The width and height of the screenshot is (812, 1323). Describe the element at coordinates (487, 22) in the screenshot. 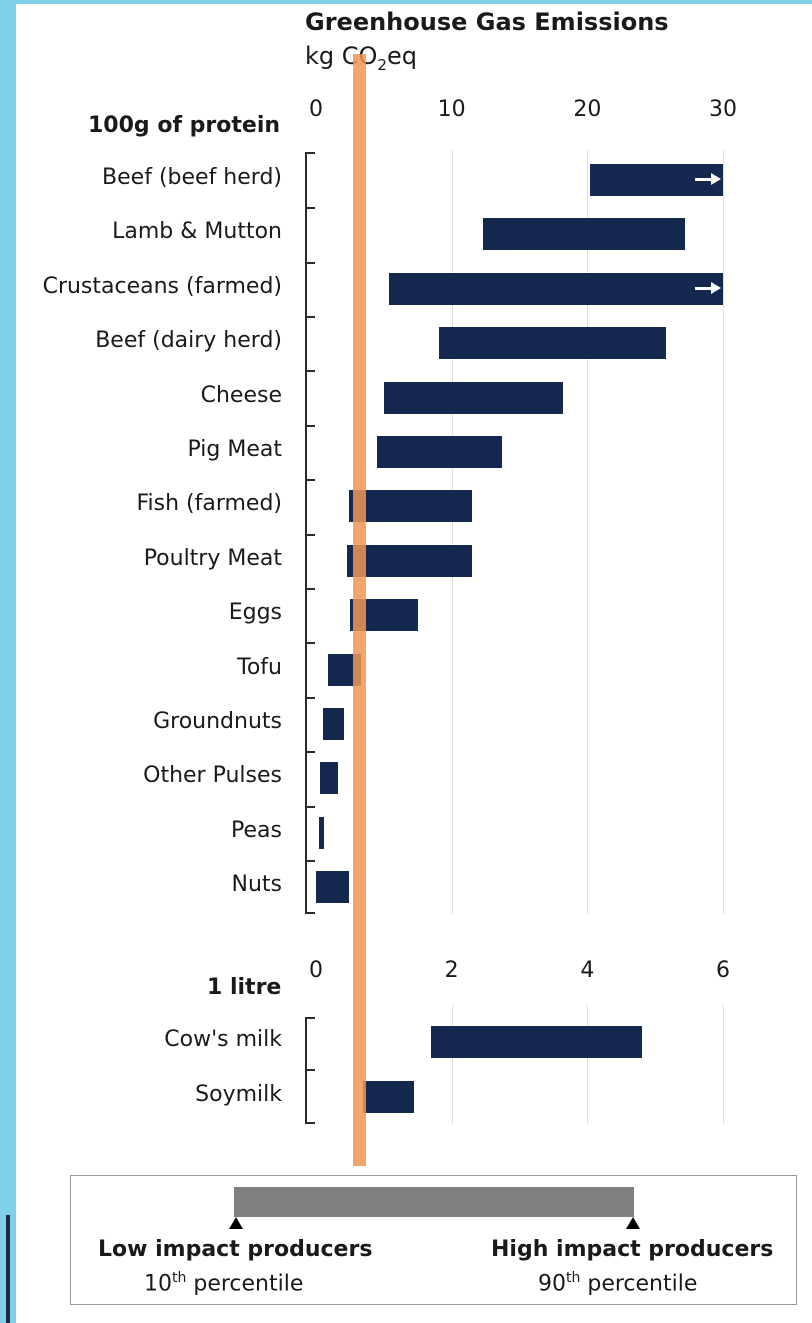

I see `chart-title: Greenhouse Gas Emissions` at that location.